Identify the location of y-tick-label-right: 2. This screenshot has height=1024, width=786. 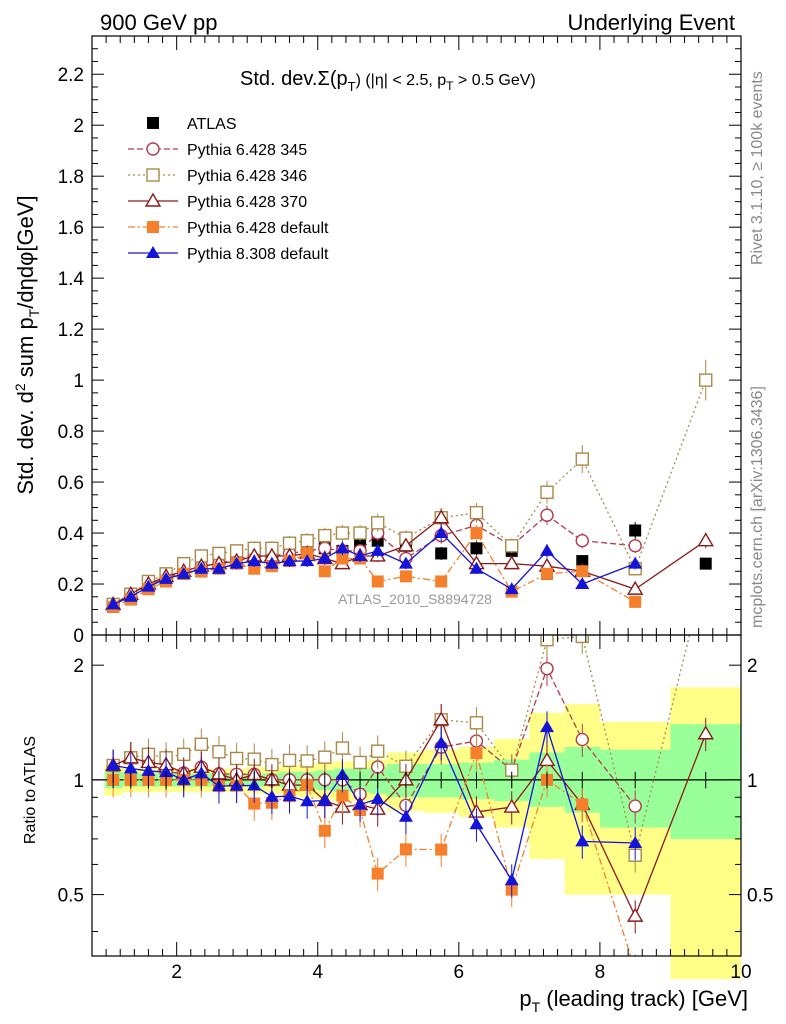
(752, 666).